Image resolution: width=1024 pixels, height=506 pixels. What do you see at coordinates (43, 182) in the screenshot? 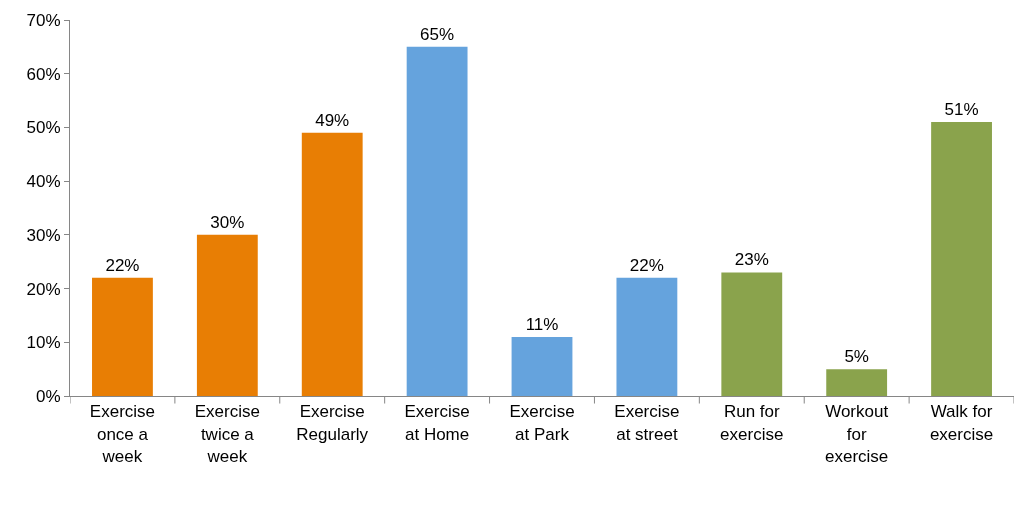
I see `y-tick-label: 40%` at bounding box center [43, 182].